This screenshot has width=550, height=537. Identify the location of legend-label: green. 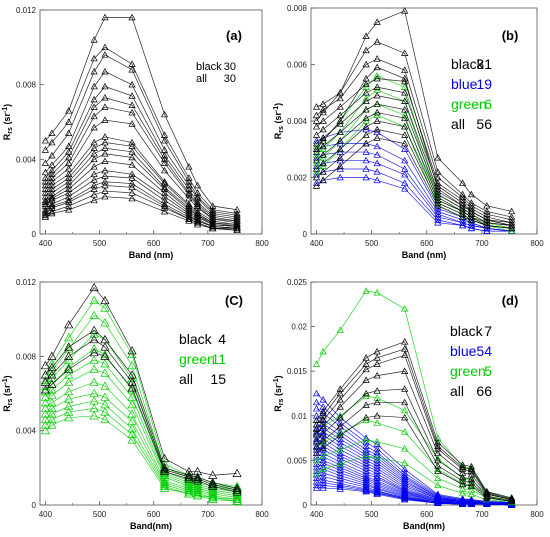
(469, 104).